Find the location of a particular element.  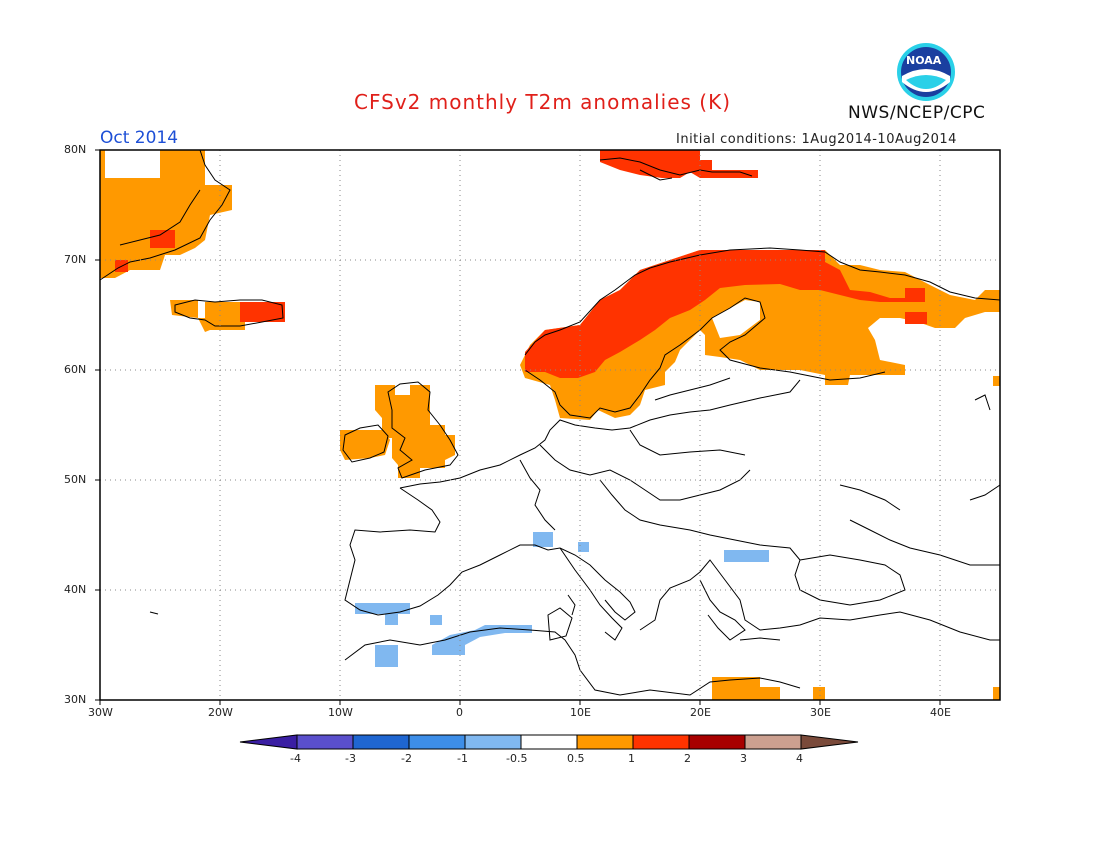

initial-conditions: Initial conditions: 1Aug2014-10Aug2014 is located at coordinates (816, 139).